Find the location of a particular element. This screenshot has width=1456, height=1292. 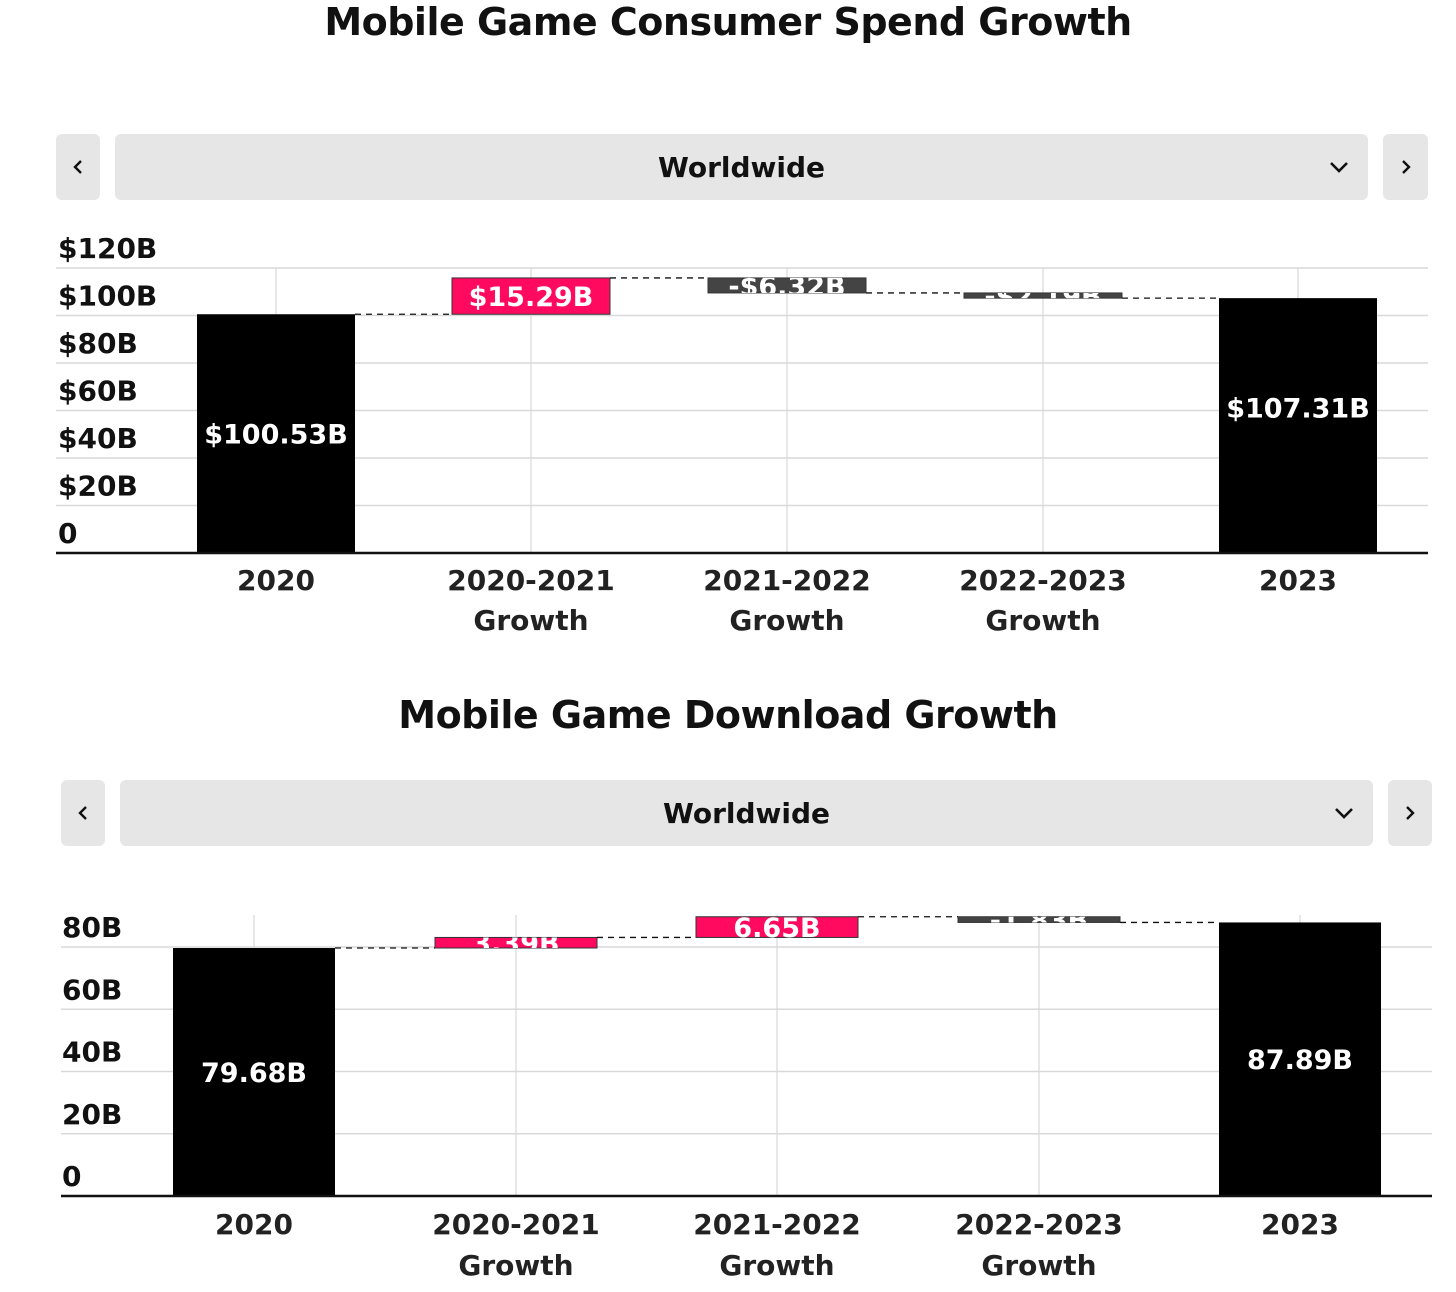

y-tick-label: 80B is located at coordinates (92, 927).